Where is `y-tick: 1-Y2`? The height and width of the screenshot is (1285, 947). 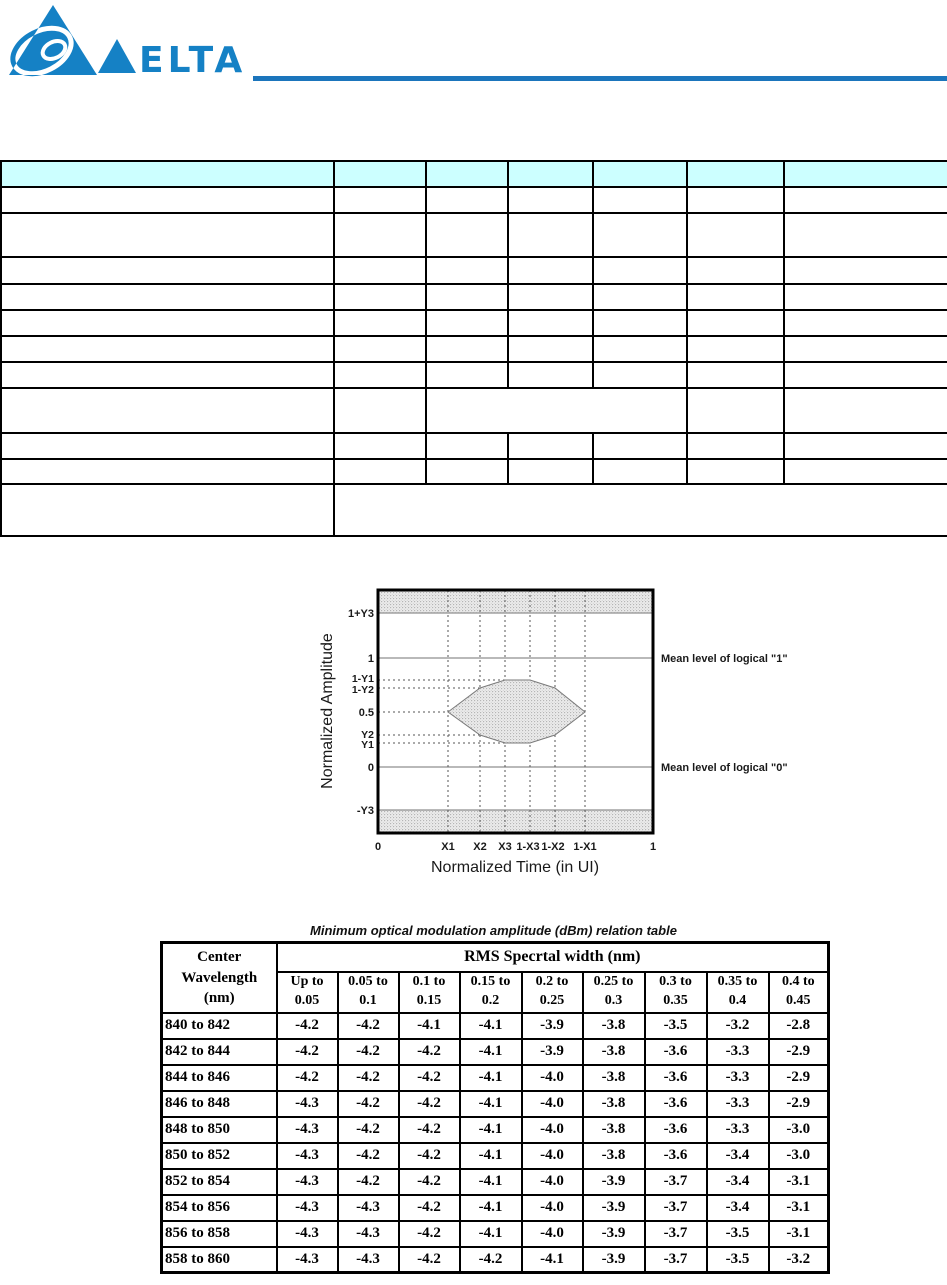
y-tick: 1-Y2 is located at coordinates (363, 690).